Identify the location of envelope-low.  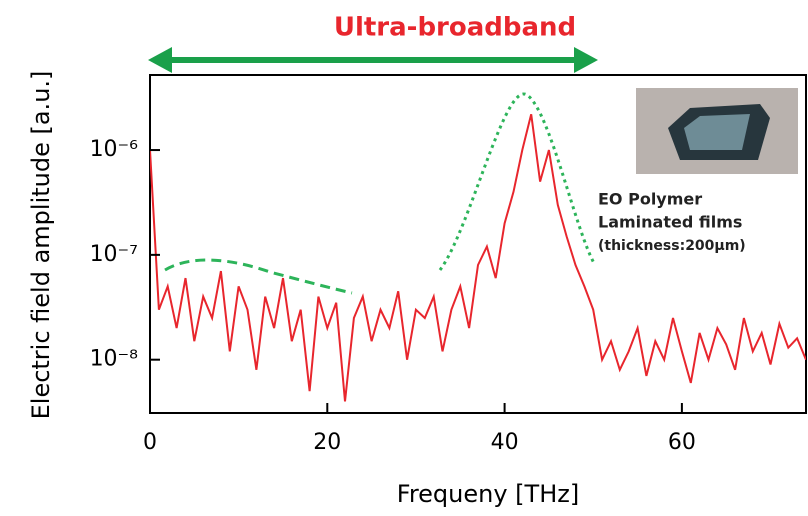
(258, 276).